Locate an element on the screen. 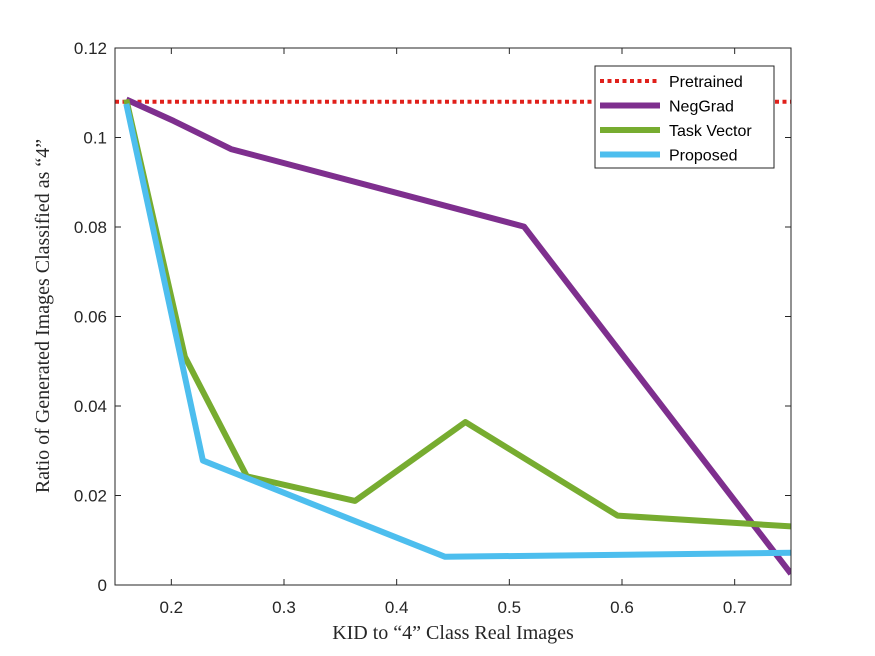 The image size is (875, 656). x-tick-label: 0.4 is located at coordinates (397, 607).